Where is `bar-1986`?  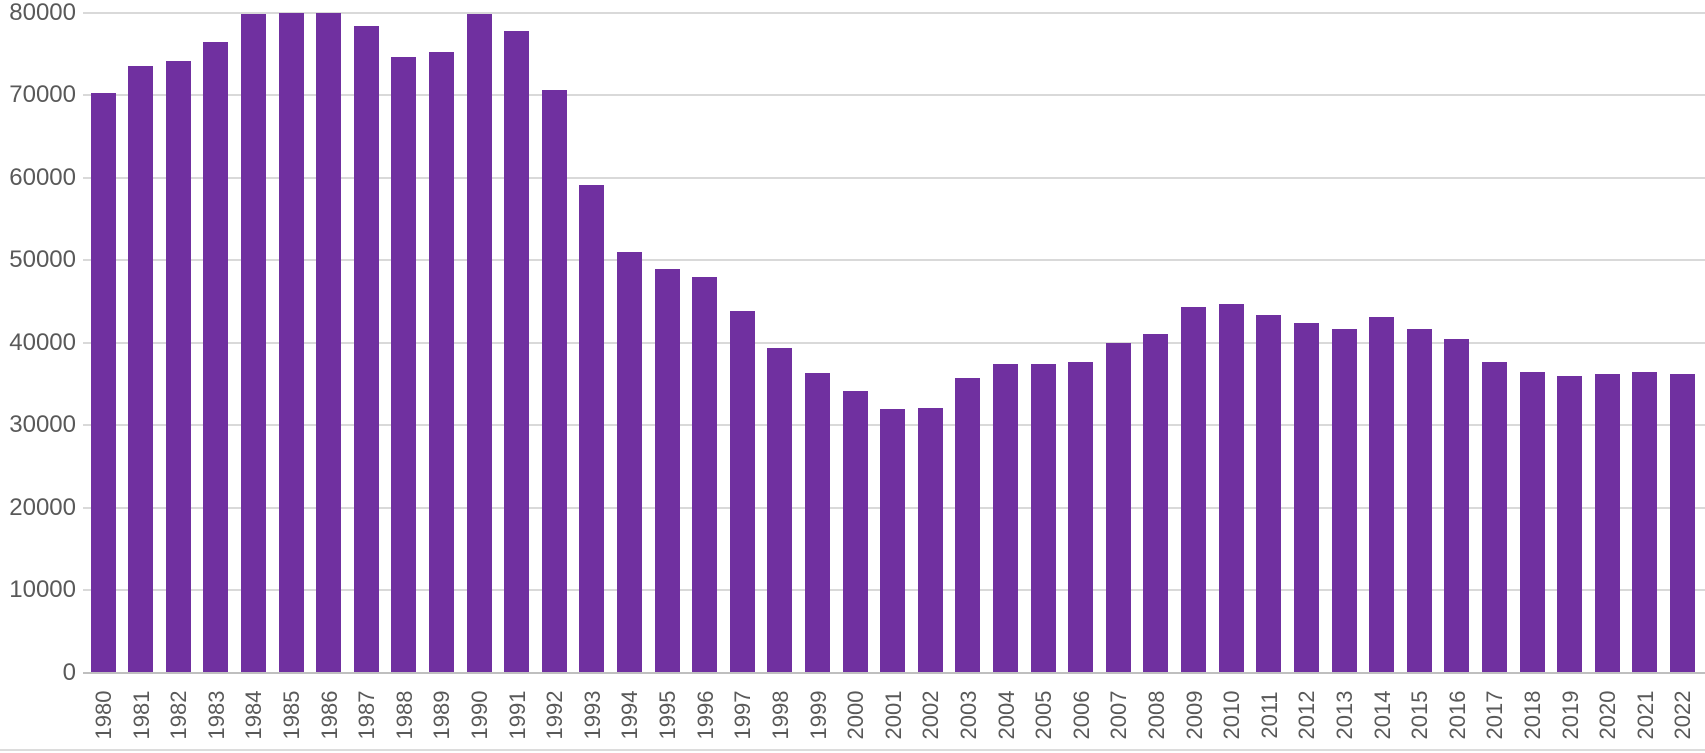
bar-1986 is located at coordinates (329, 342).